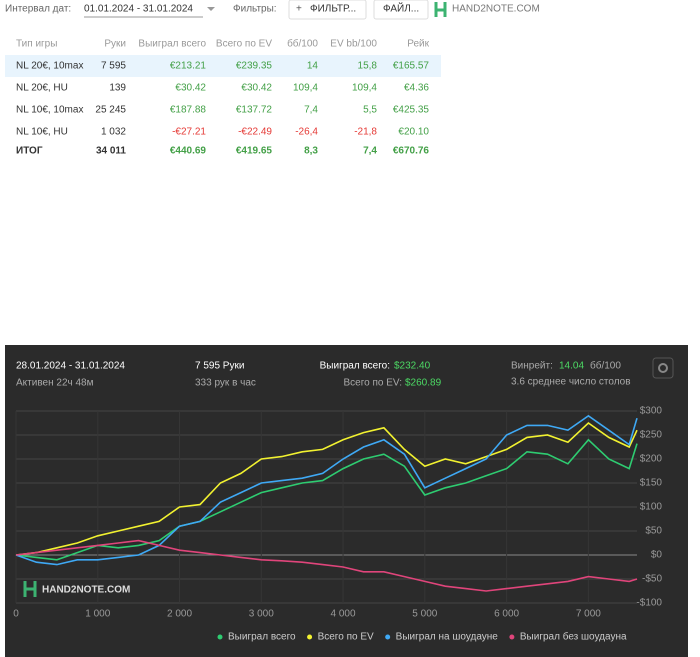 This screenshot has width=700, height=657. Describe the element at coordinates (355, 366) in the screenshot. I see `won-label: Выиграл всего:` at that location.